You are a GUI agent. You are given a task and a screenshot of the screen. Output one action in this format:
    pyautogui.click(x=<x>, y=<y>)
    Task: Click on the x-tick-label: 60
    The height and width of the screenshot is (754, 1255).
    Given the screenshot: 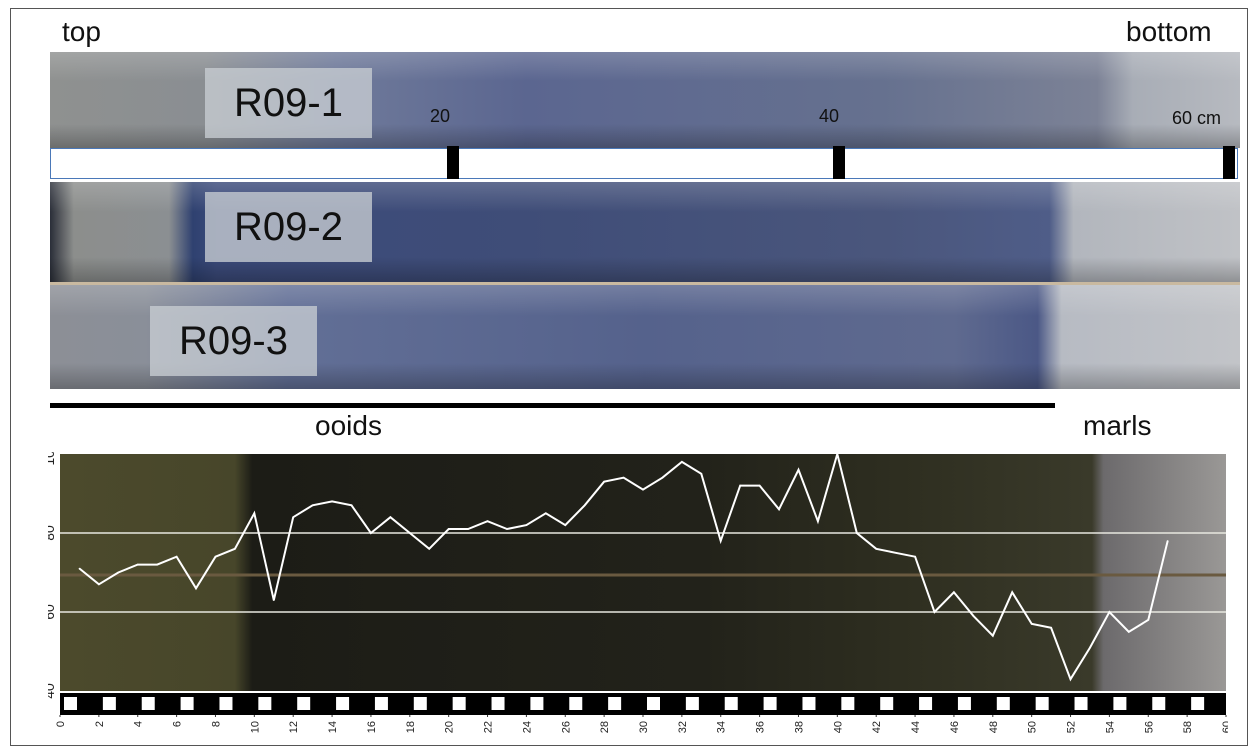 What is the action you would take?
    pyautogui.click(x=1224, y=727)
    